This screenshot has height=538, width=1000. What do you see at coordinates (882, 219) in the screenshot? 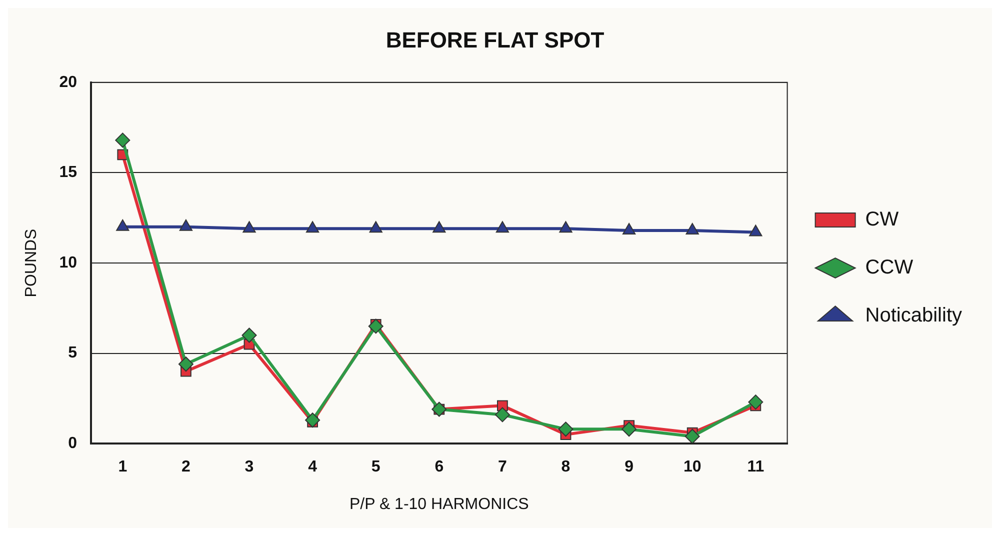
I see `legend-label: CW` at bounding box center [882, 219].